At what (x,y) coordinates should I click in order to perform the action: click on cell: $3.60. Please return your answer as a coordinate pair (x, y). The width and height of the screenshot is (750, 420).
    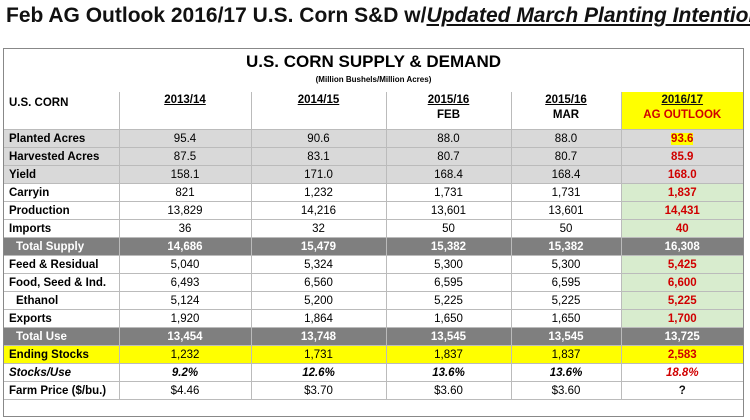
    Looking at the image, I should click on (448, 390).